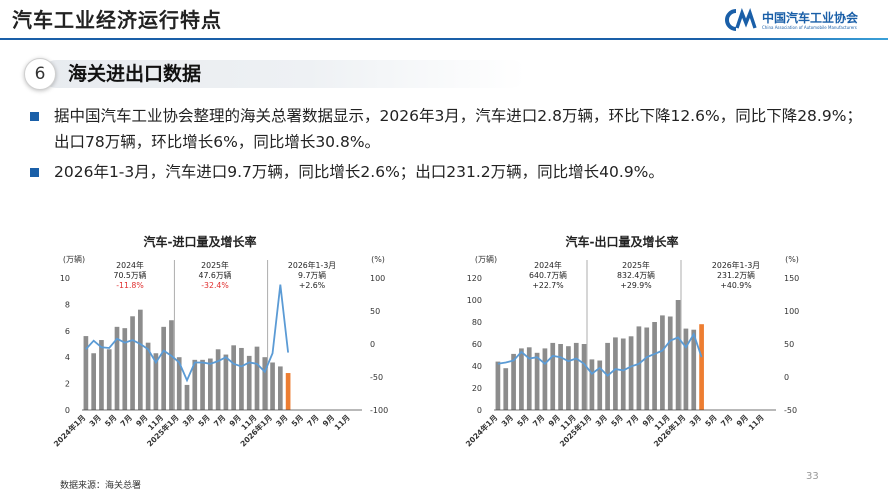 The image size is (888, 499). Describe the element at coordinates (215, 275) in the screenshot. I see `period-annotation-text: 47.6万辆` at that location.